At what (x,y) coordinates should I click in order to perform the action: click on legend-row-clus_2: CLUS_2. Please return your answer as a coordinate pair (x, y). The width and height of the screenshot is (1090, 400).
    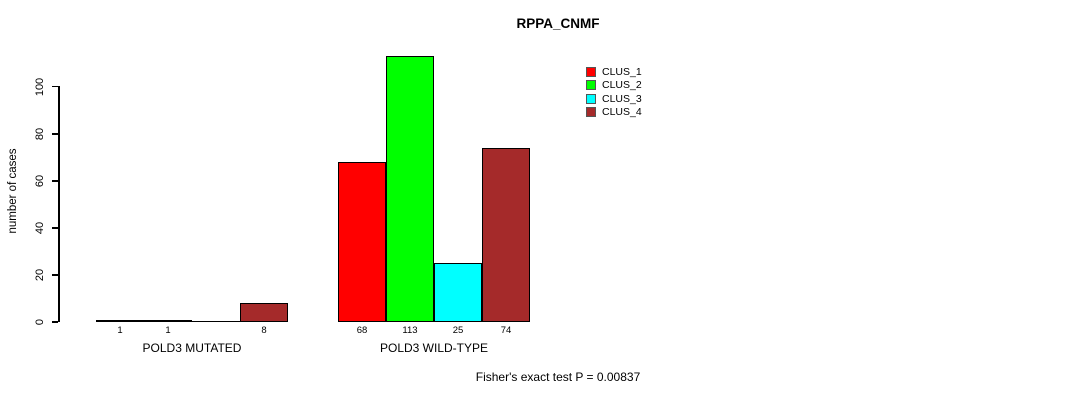
    Looking at the image, I should click on (614, 85).